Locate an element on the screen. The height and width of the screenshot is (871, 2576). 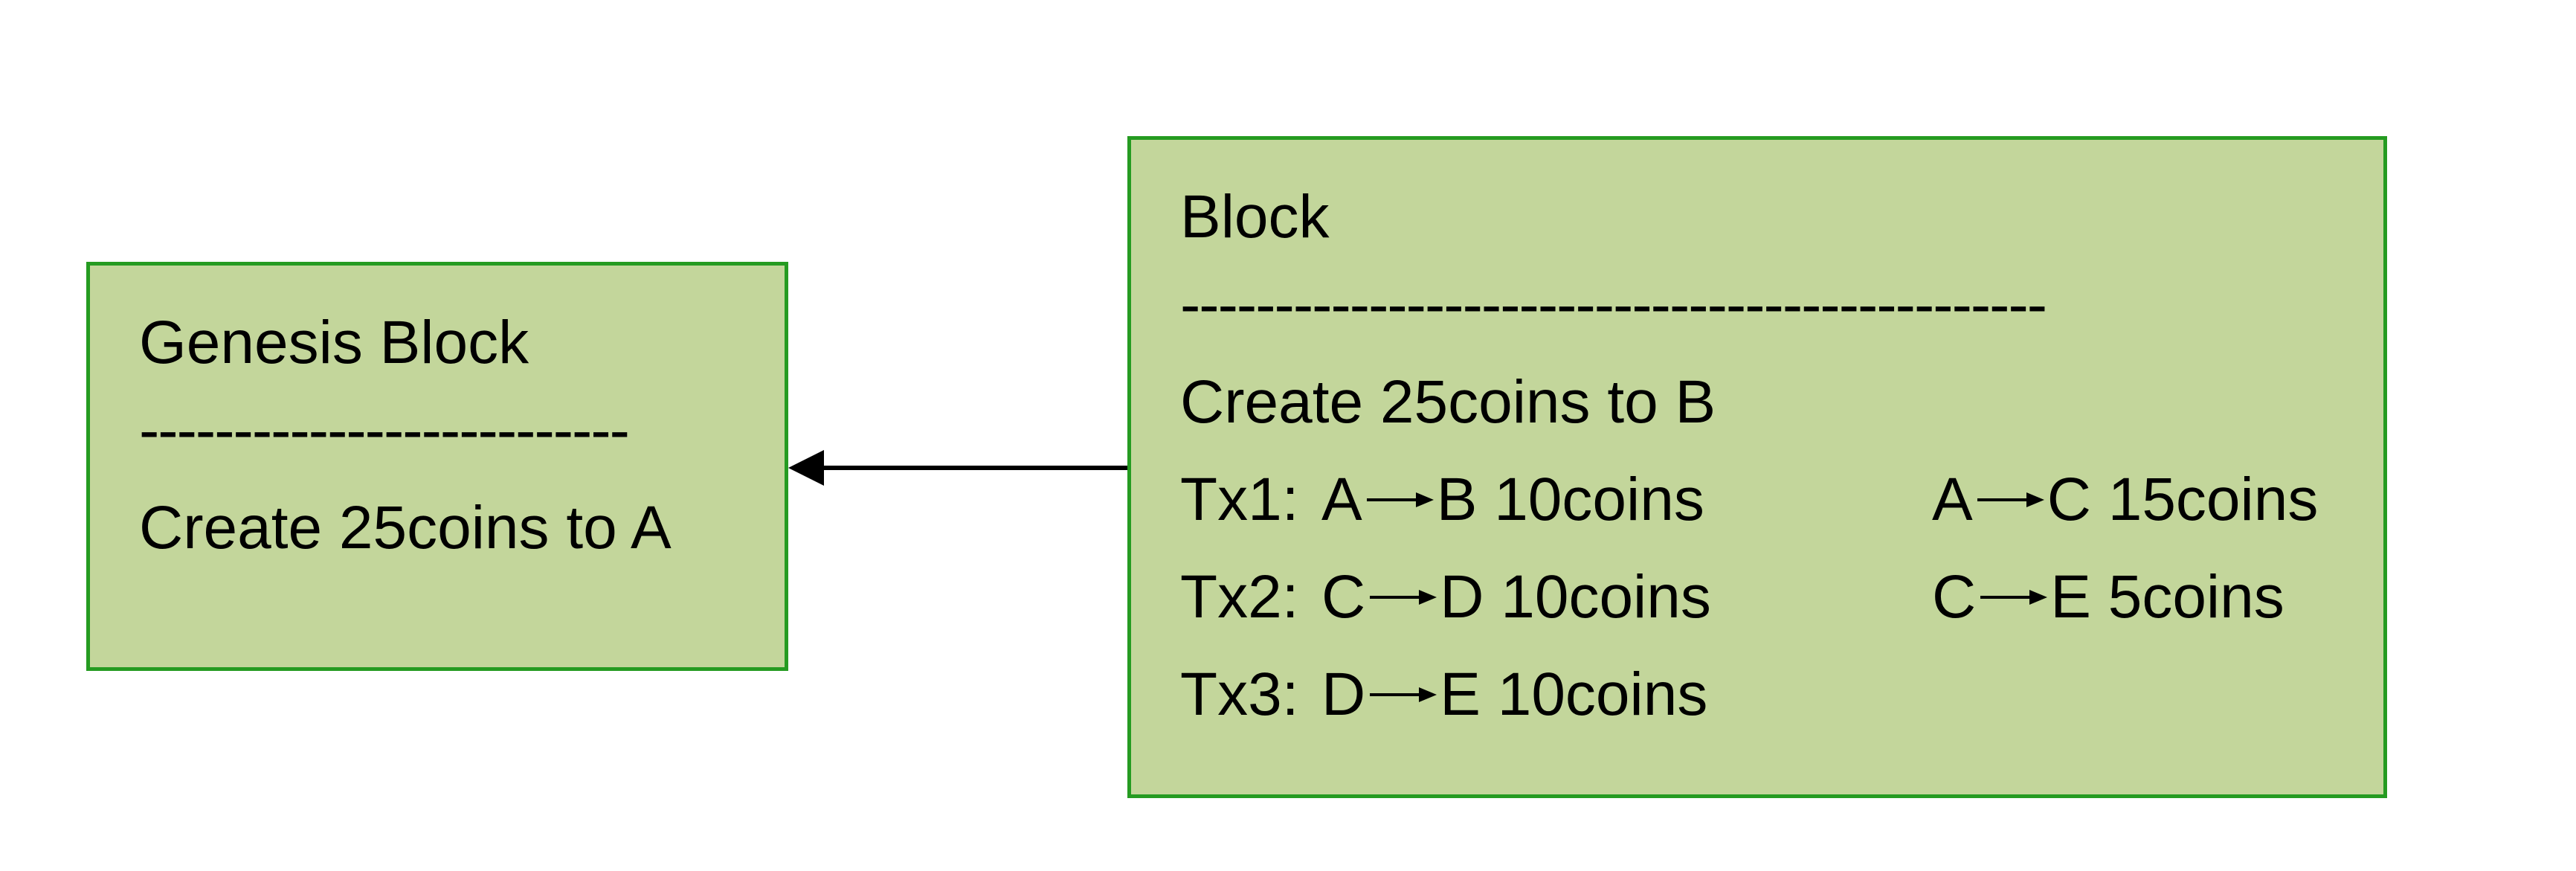
block-coinbase-line: Create 25coins to B is located at coordinates (1448, 402).